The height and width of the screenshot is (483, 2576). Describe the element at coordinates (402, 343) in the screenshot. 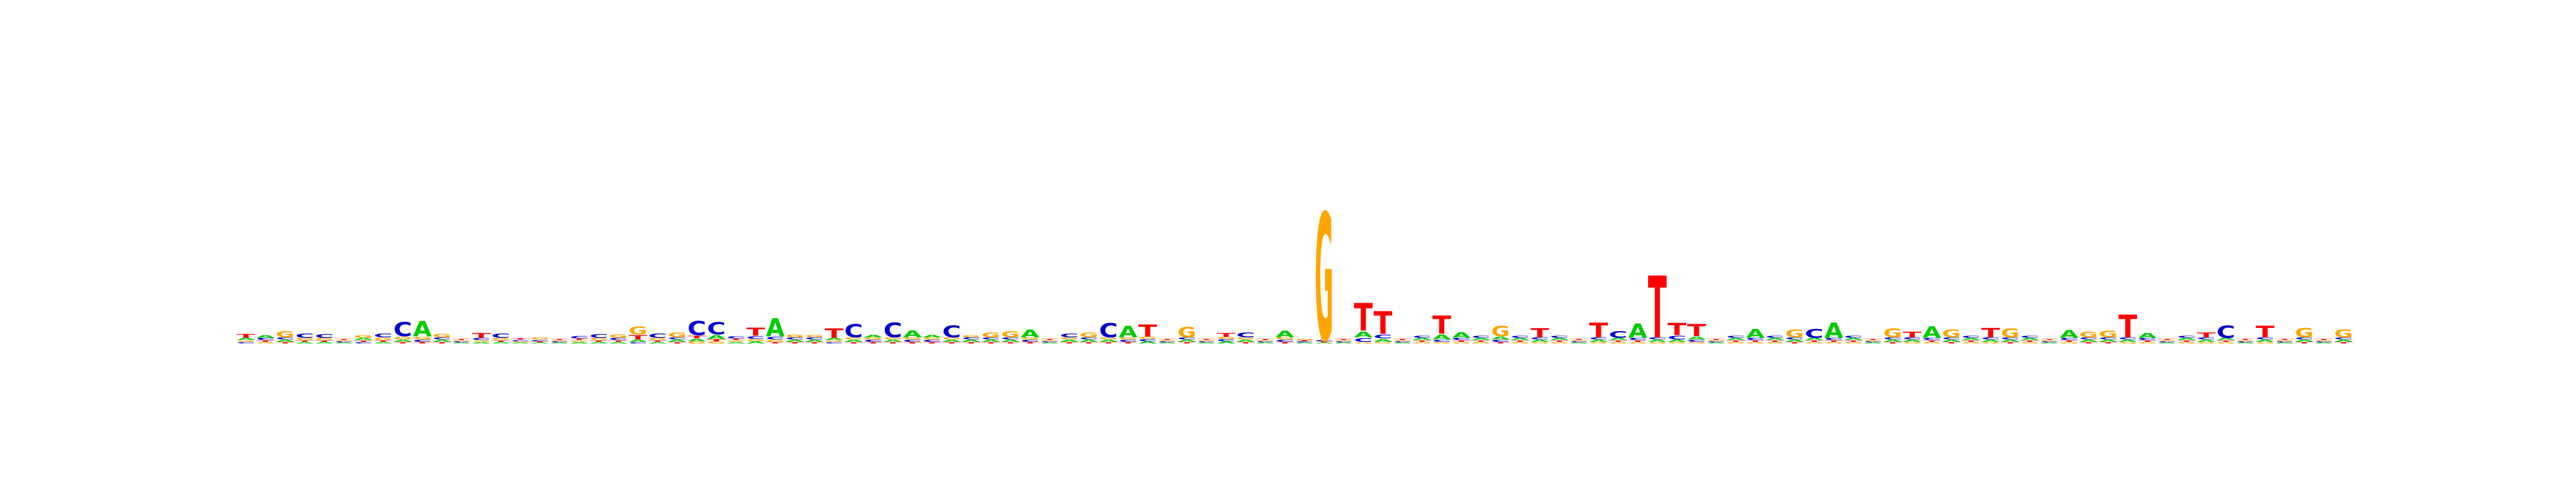

I see `logo-letter-T-pos-9: T` at that location.